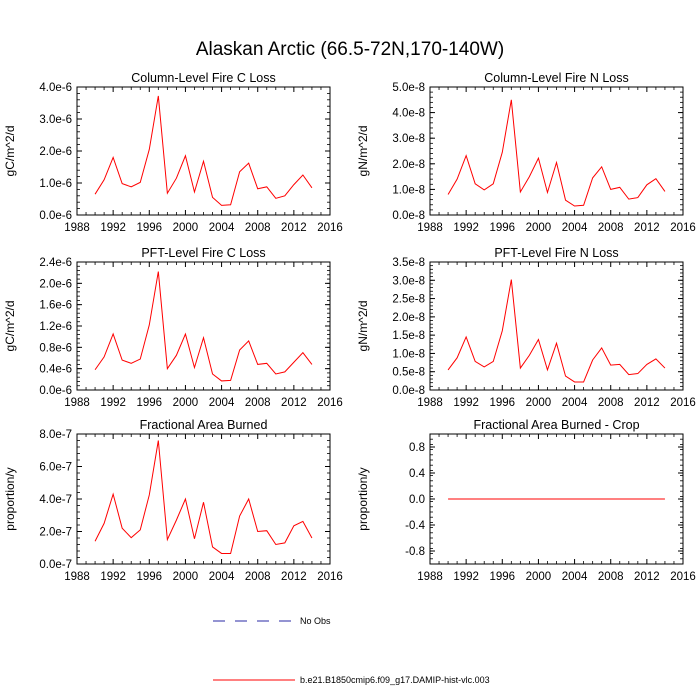  Describe the element at coordinates (55, 370) in the screenshot. I see `y-tick-label: 0.4e-6` at that location.